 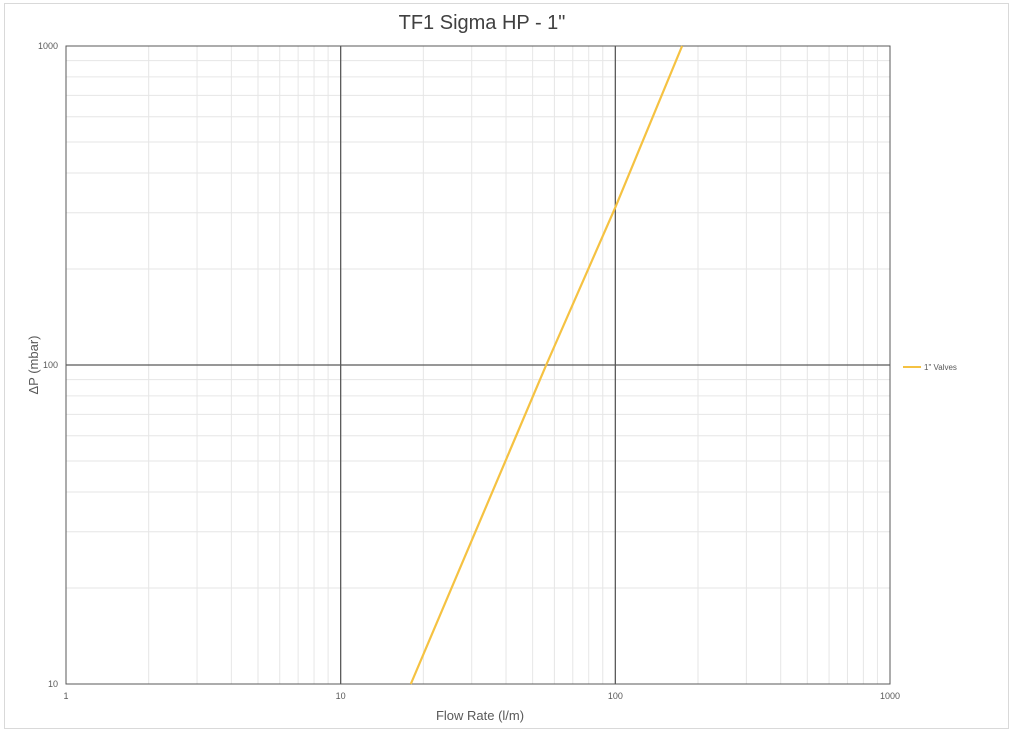 What do you see at coordinates (482, 23) in the screenshot?
I see `chart-title: TF1 Sigma HP - 1"` at bounding box center [482, 23].